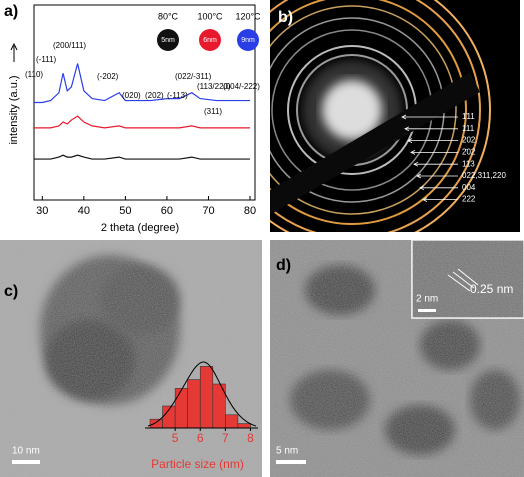 This screenshot has height=477, width=524. What do you see at coordinates (11, 11) in the screenshot?
I see `panel-label: a)` at bounding box center [11, 11].